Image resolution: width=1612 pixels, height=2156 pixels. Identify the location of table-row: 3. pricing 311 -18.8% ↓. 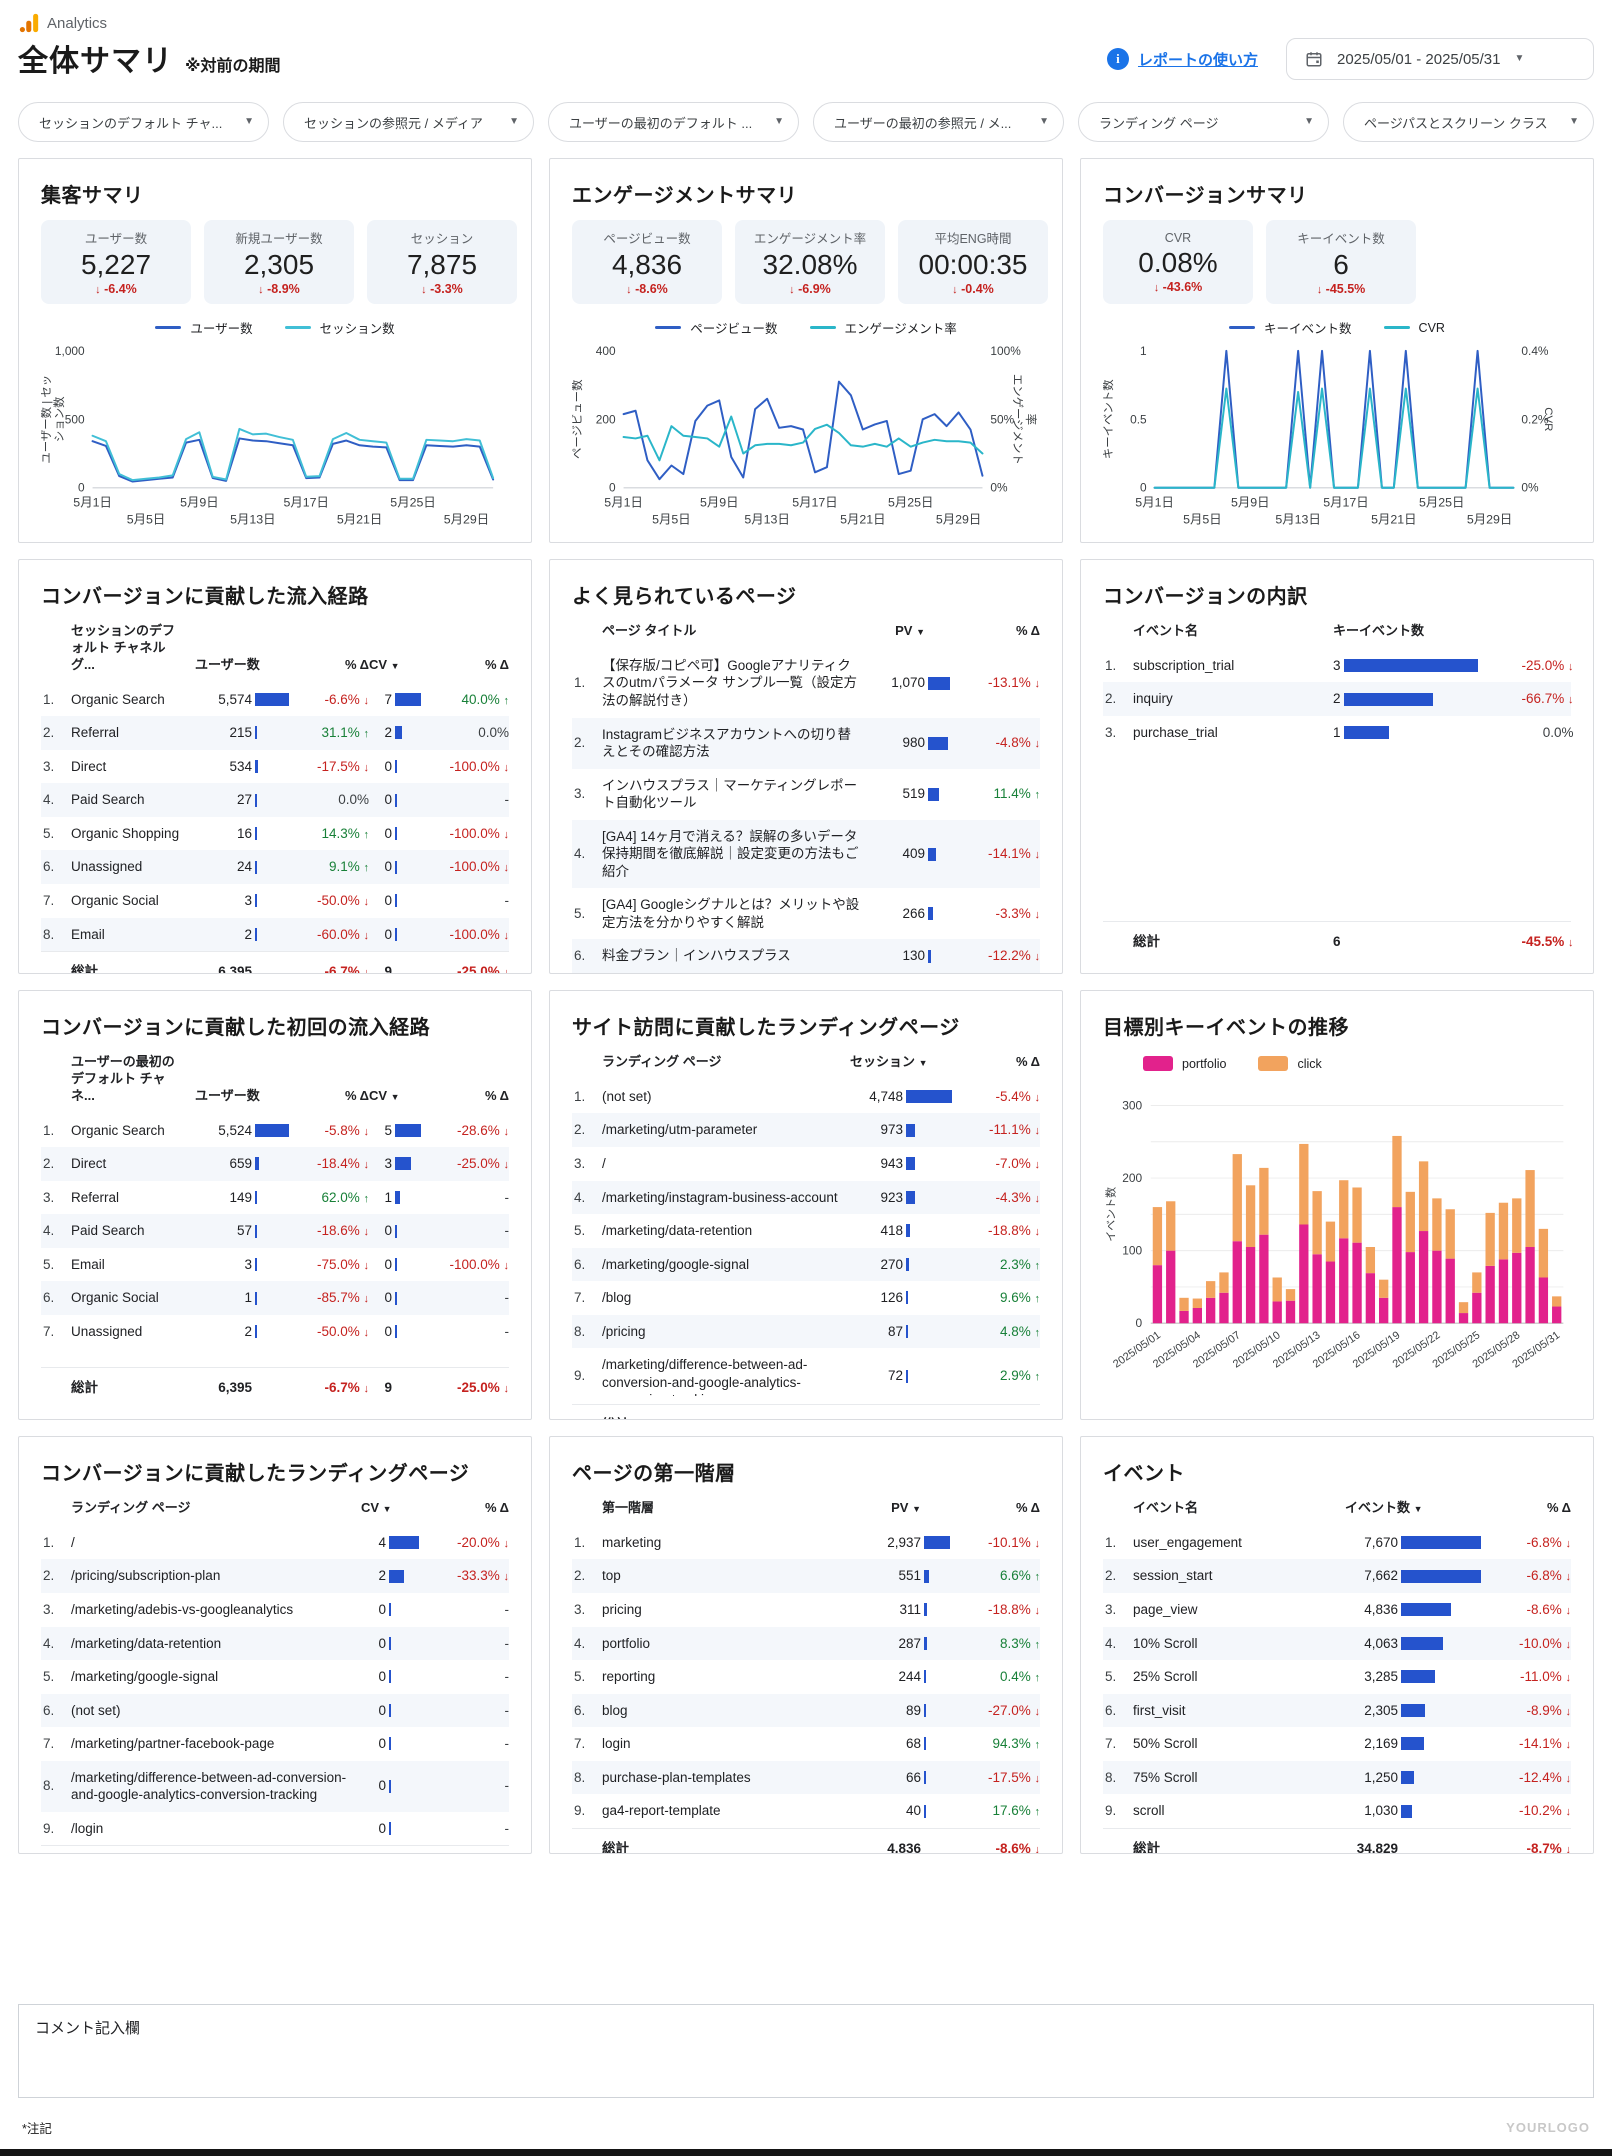
(806, 1610).